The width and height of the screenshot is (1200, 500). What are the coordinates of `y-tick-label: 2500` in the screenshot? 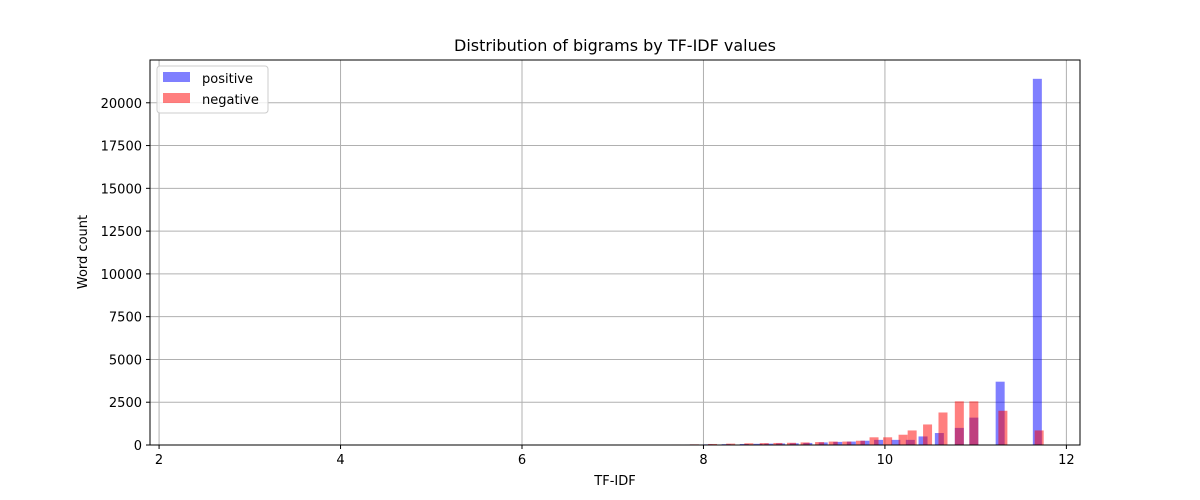 It's located at (125, 403).